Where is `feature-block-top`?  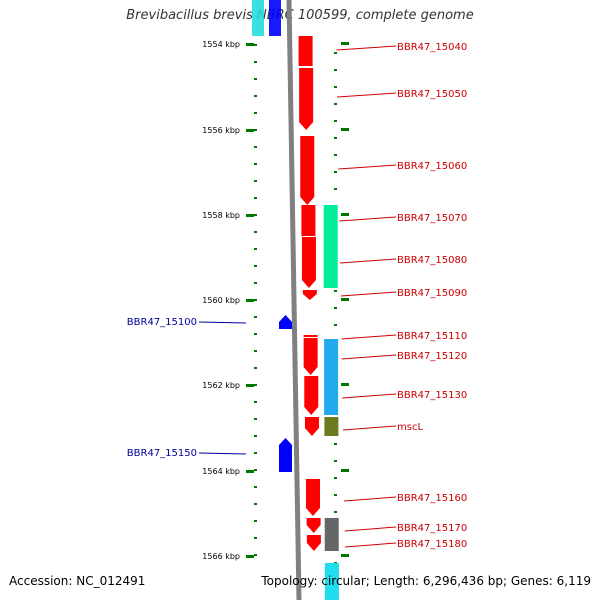 feature-block-top is located at coordinates (258, 18).